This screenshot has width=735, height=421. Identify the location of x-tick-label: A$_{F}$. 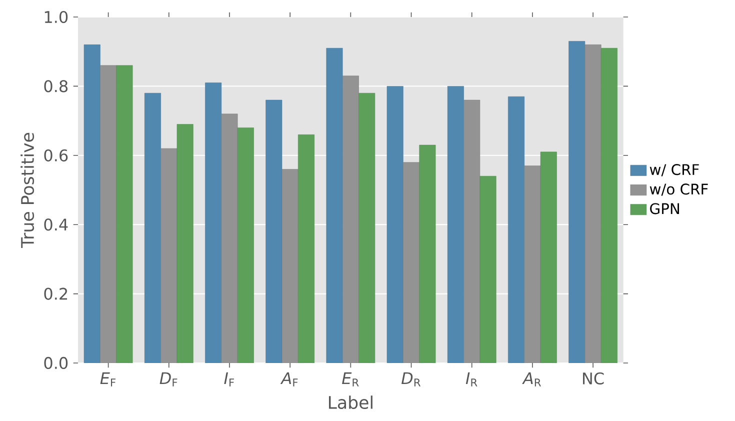
(289, 379).